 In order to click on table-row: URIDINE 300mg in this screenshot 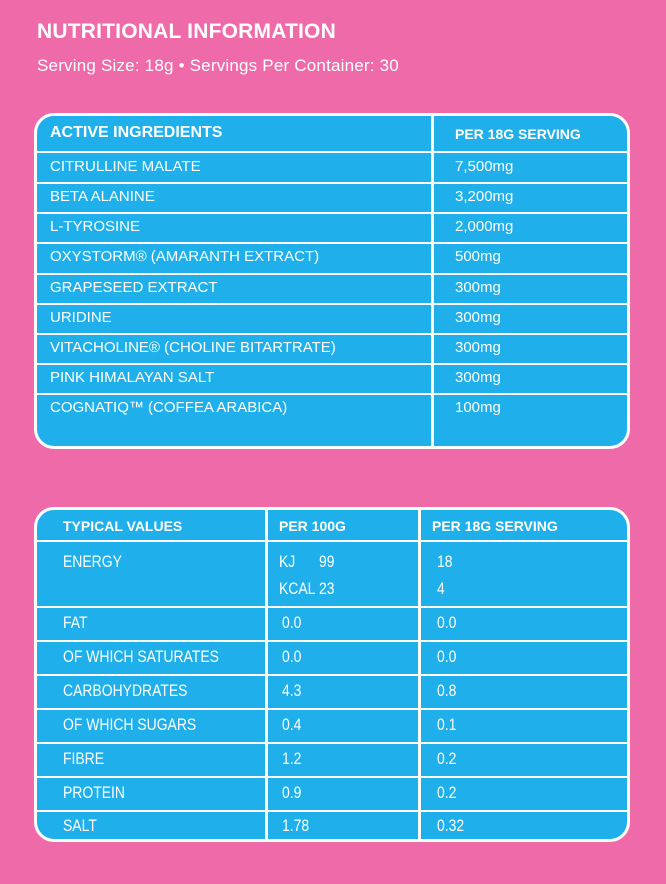, I will do `click(332, 318)`.